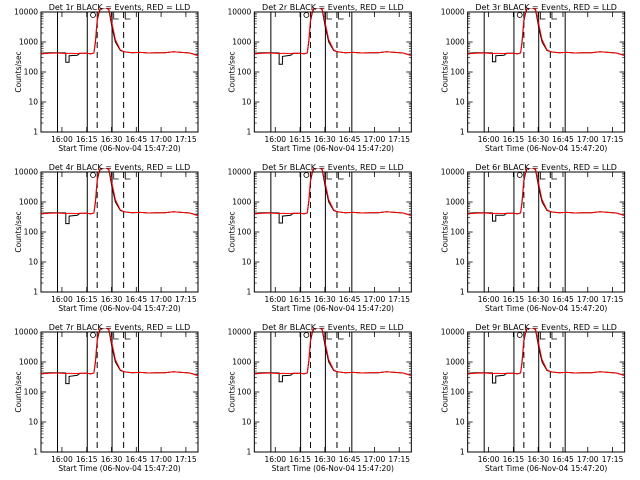 This screenshot has height=480, width=640. Describe the element at coordinates (120, 327) in the screenshot. I see `panel-title: Det 7r BLACK = Events, RED = LLD` at that location.